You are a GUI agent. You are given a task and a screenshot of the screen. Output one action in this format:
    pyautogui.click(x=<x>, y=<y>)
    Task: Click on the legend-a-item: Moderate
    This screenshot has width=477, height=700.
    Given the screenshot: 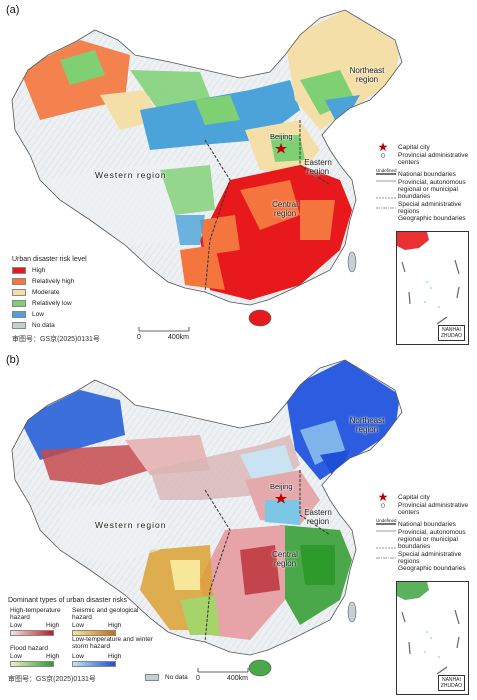 What is the action you would take?
    pyautogui.click(x=35, y=292)
    